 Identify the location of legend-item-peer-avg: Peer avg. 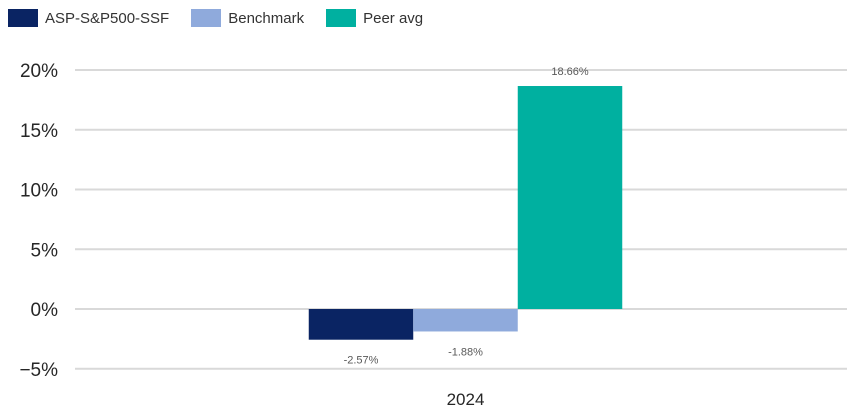
(374, 18).